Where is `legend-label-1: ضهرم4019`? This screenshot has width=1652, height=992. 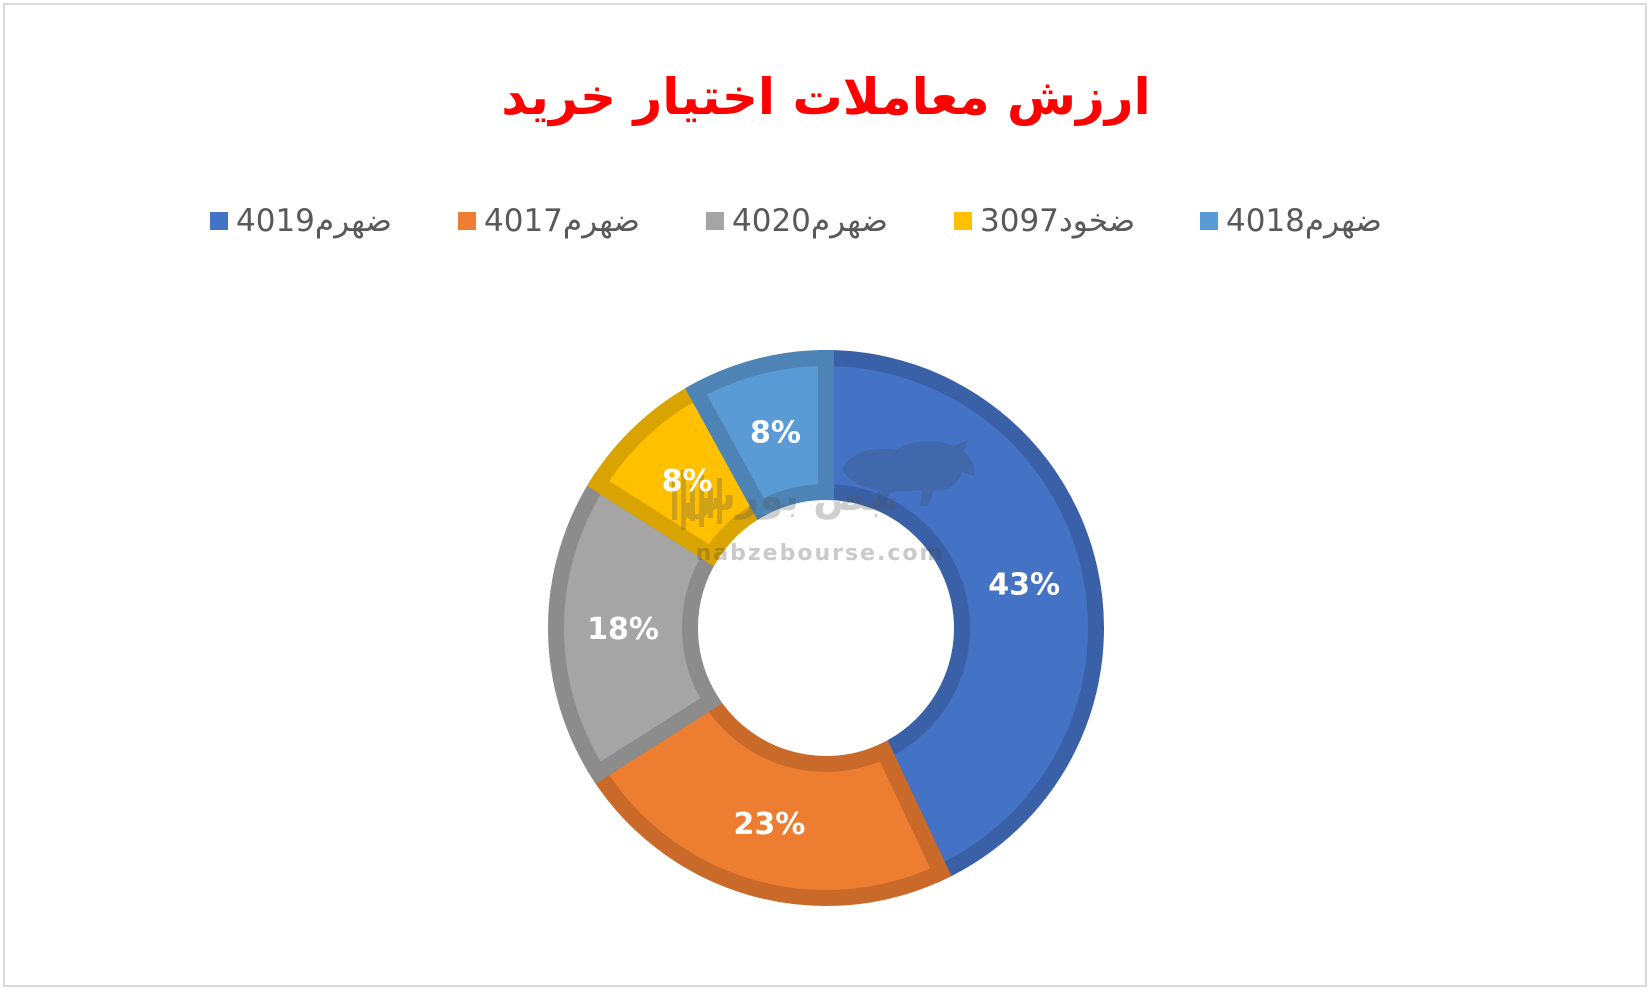 legend-label-1: ضهرم4019 is located at coordinates (314, 221).